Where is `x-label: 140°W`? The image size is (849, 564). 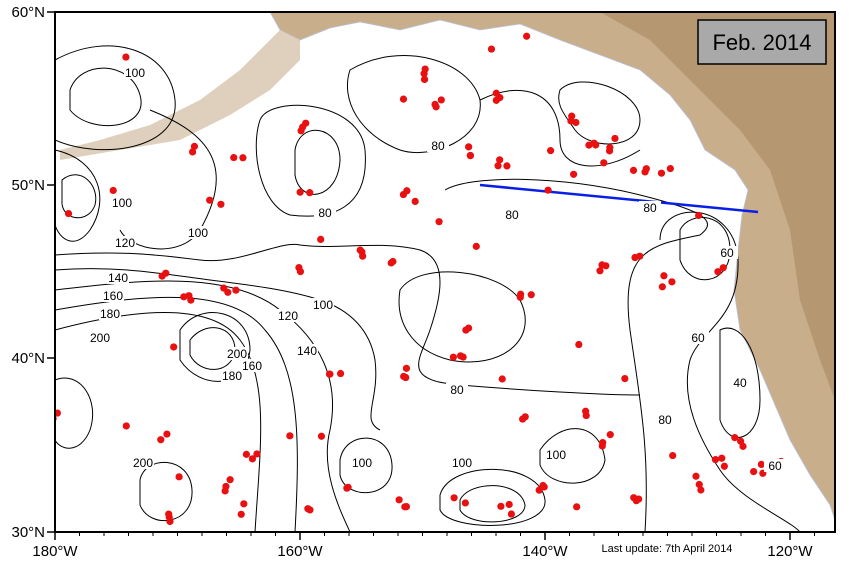
x-label: 140°W is located at coordinates (545, 551).